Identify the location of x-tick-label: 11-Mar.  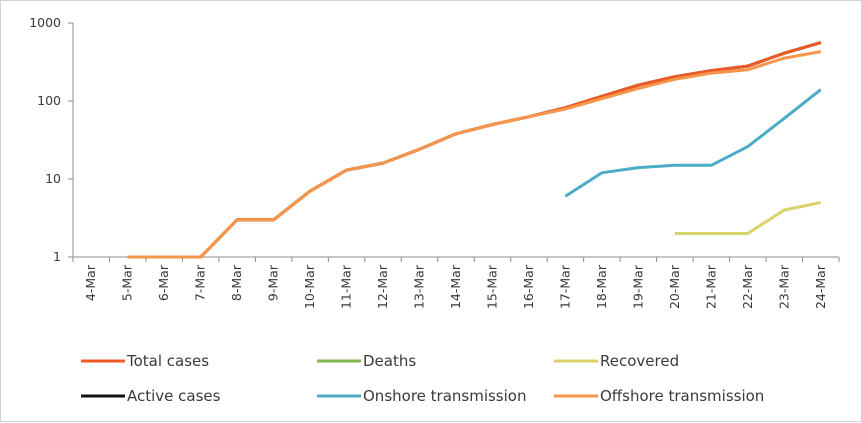
(346, 286).